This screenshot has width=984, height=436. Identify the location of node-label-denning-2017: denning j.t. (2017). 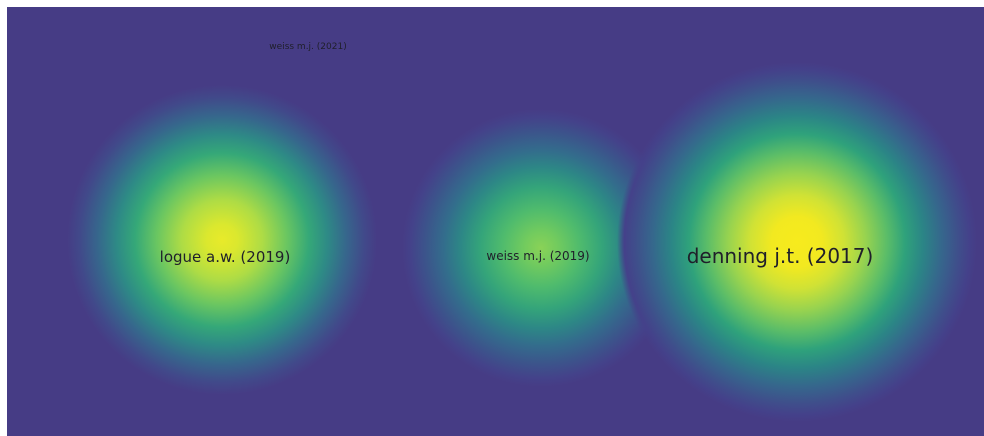
(780, 256).